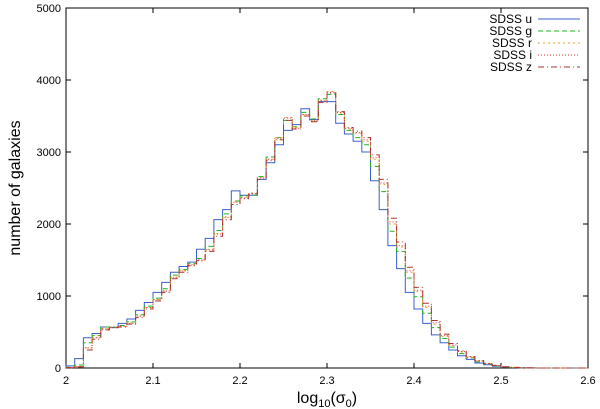  What do you see at coordinates (511, 67) in the screenshot?
I see `legend-label: SDSS z` at bounding box center [511, 67].